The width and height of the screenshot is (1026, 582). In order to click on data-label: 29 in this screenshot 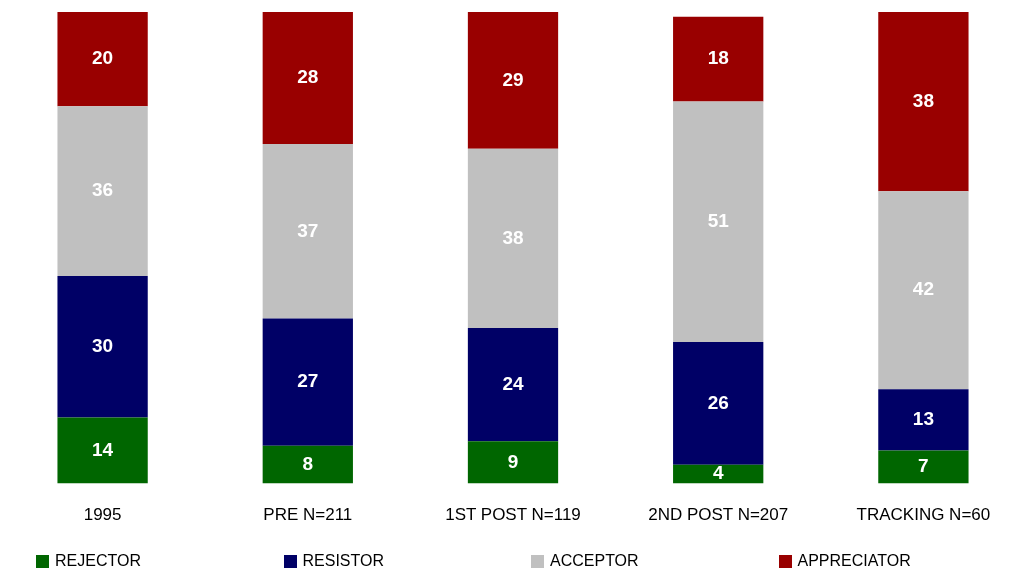, I will do `click(513, 79)`.